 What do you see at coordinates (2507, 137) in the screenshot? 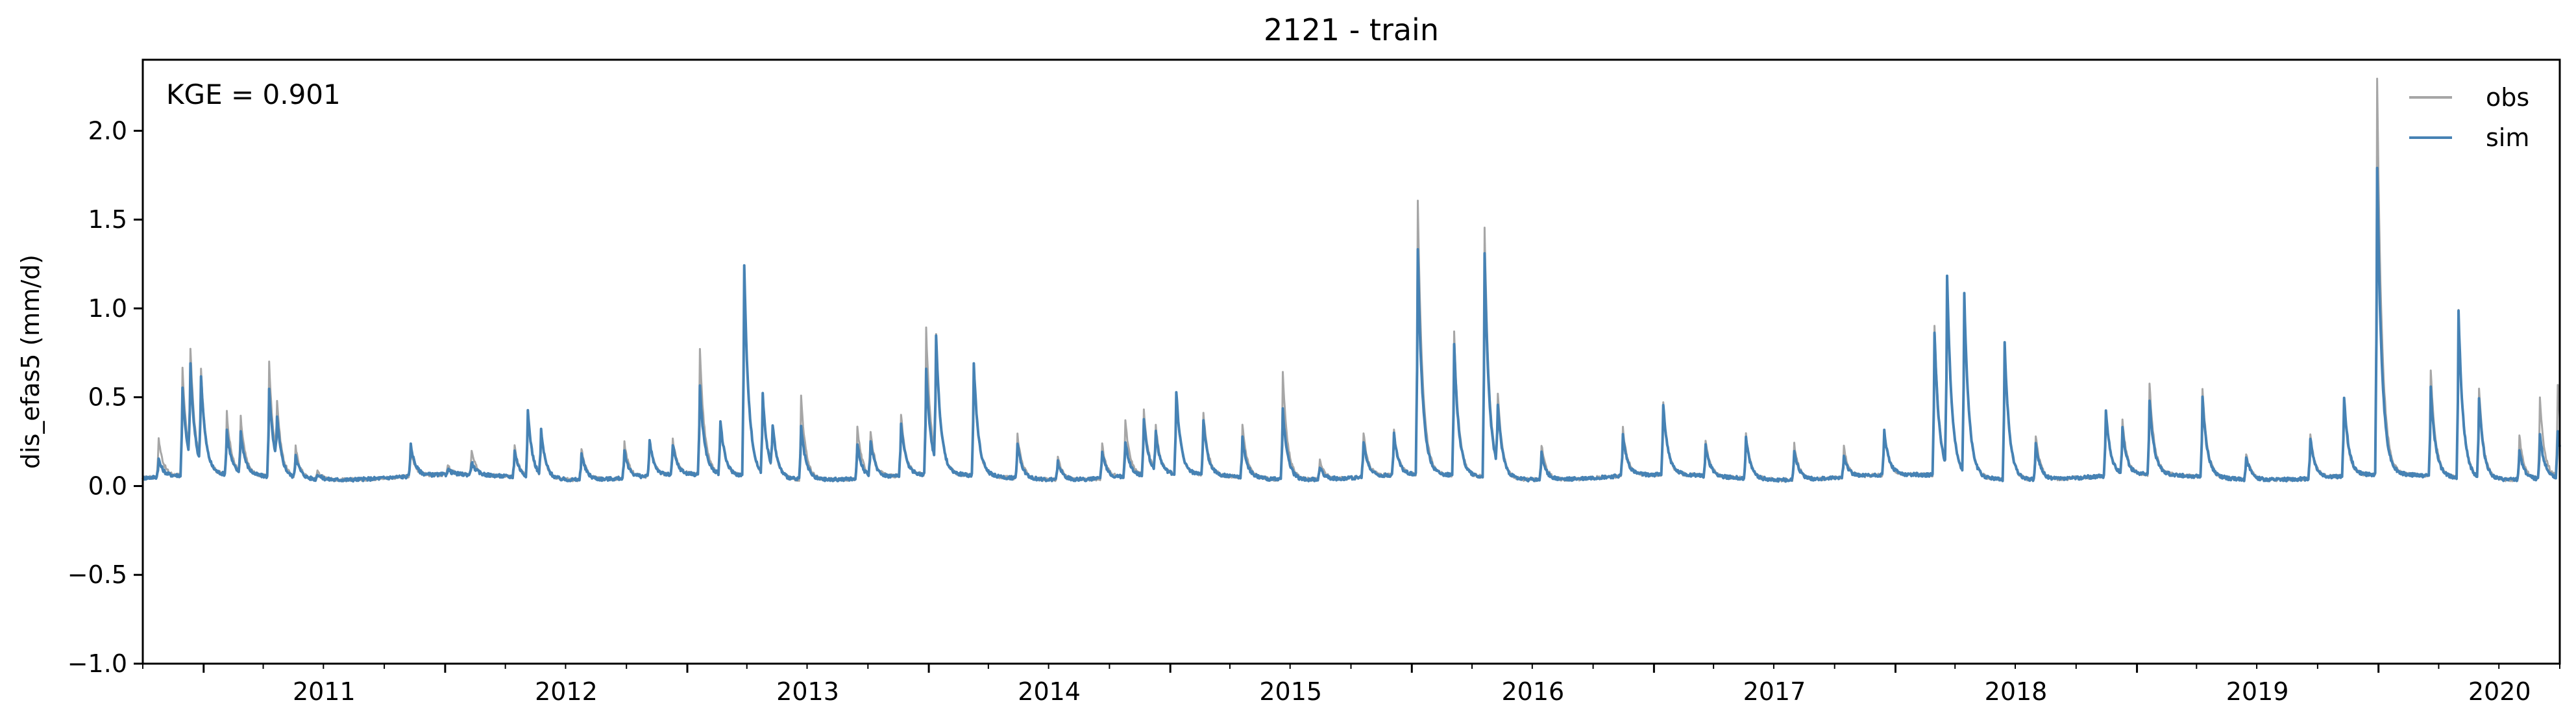
I see `legend-label-sim: sim` at bounding box center [2507, 137].